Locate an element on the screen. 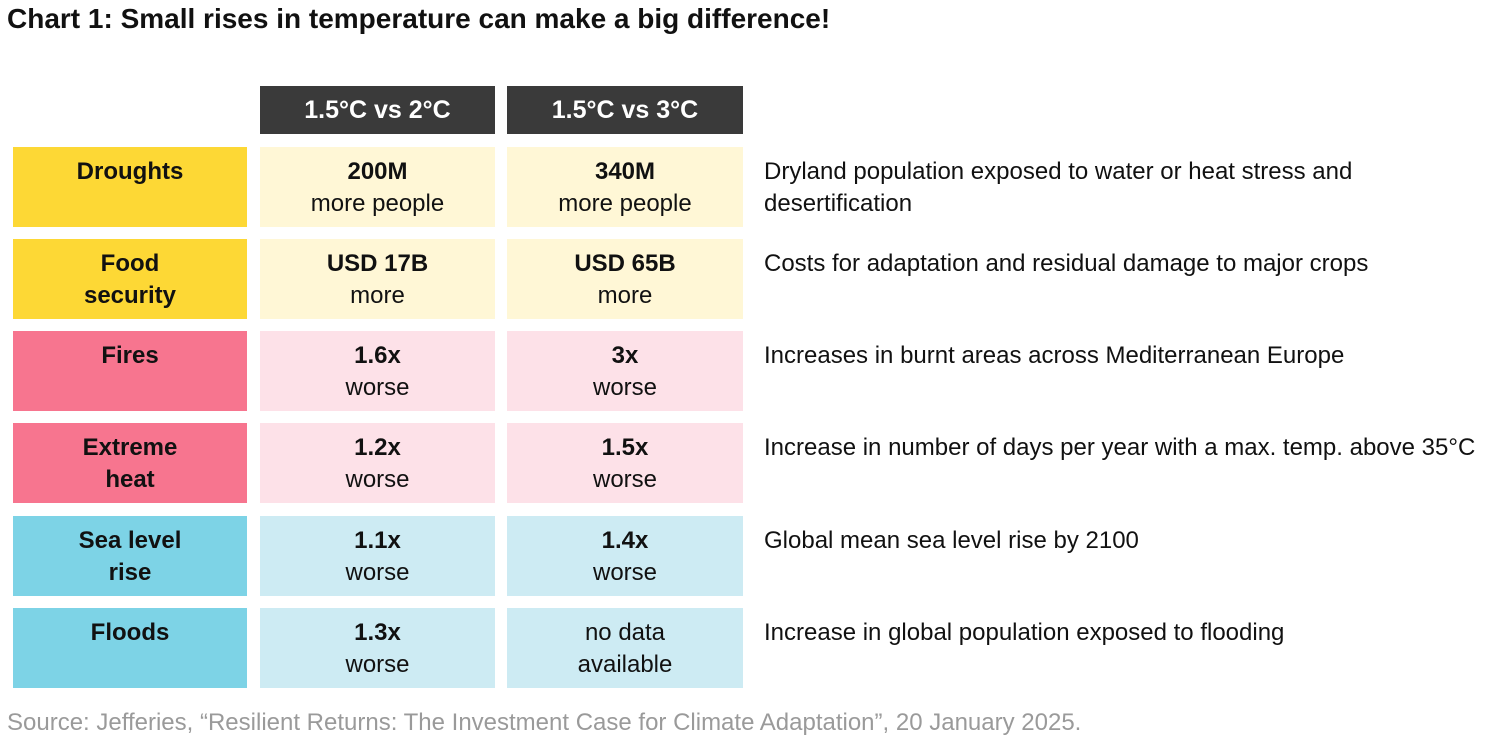  column-header-1: 1.5°C vs 2°C is located at coordinates (377, 110).